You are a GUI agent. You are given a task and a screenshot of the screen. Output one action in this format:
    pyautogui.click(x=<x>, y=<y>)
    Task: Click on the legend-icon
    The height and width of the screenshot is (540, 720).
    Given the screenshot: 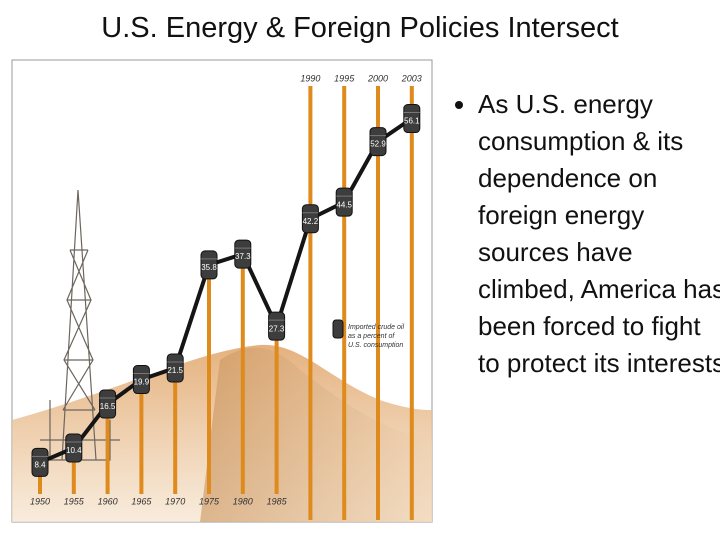 What is the action you would take?
    pyautogui.click(x=338, y=329)
    